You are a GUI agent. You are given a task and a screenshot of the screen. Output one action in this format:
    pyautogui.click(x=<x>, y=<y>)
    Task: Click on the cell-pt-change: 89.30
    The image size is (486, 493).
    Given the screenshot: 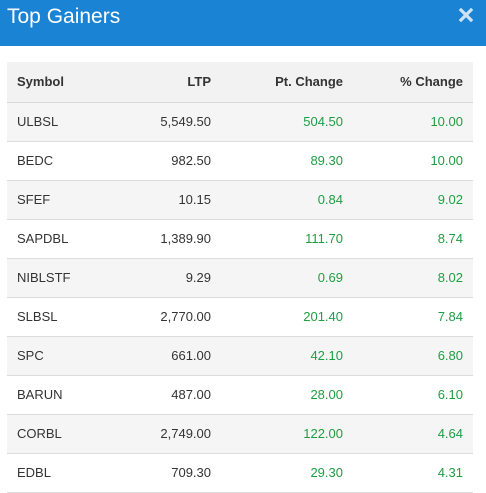 What is the action you would take?
    pyautogui.click(x=277, y=161)
    